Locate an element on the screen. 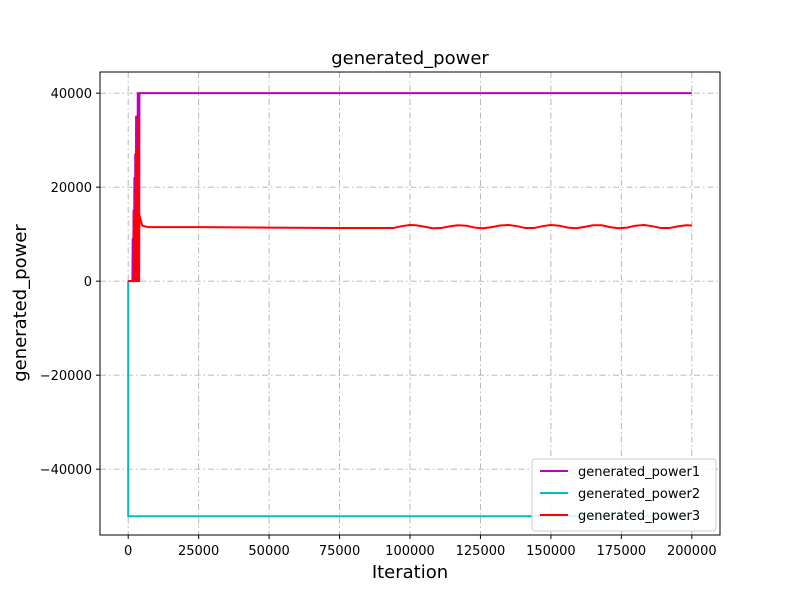  y-tick-label: 40000 is located at coordinates (71, 94).